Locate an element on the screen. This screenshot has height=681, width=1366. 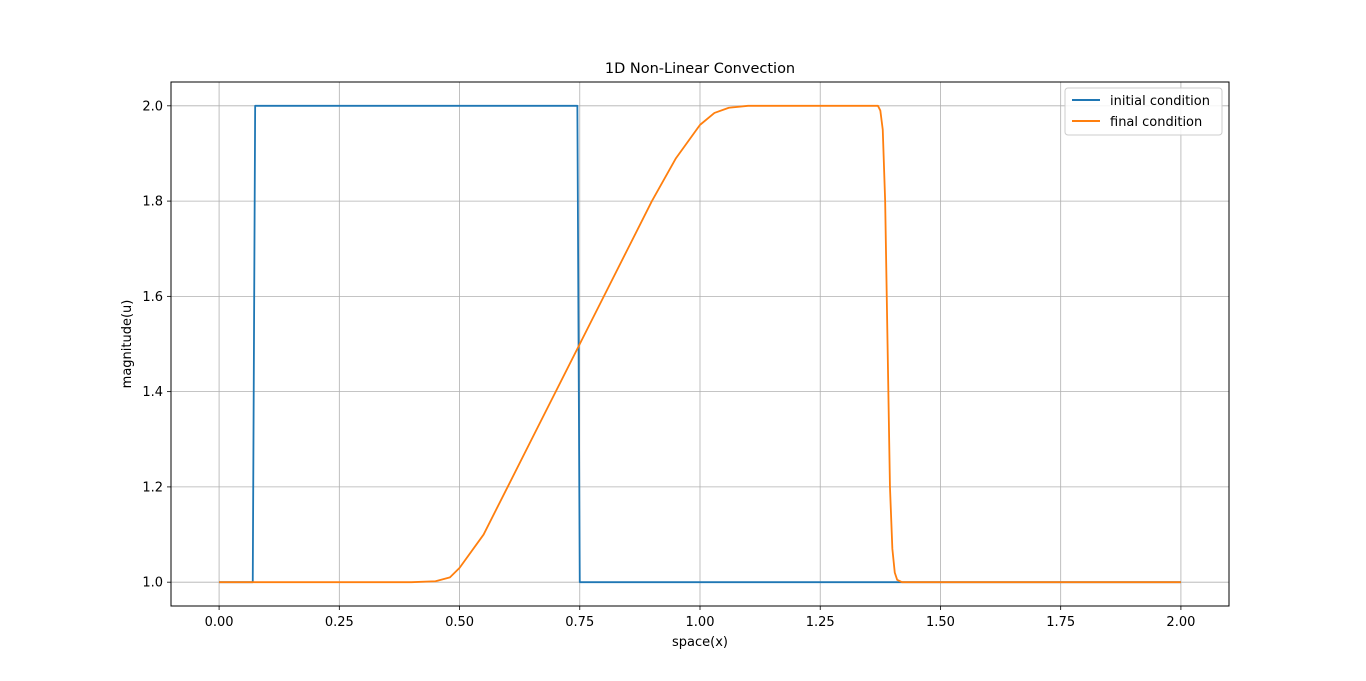
x-tick-label: 1.50 is located at coordinates (940, 622).